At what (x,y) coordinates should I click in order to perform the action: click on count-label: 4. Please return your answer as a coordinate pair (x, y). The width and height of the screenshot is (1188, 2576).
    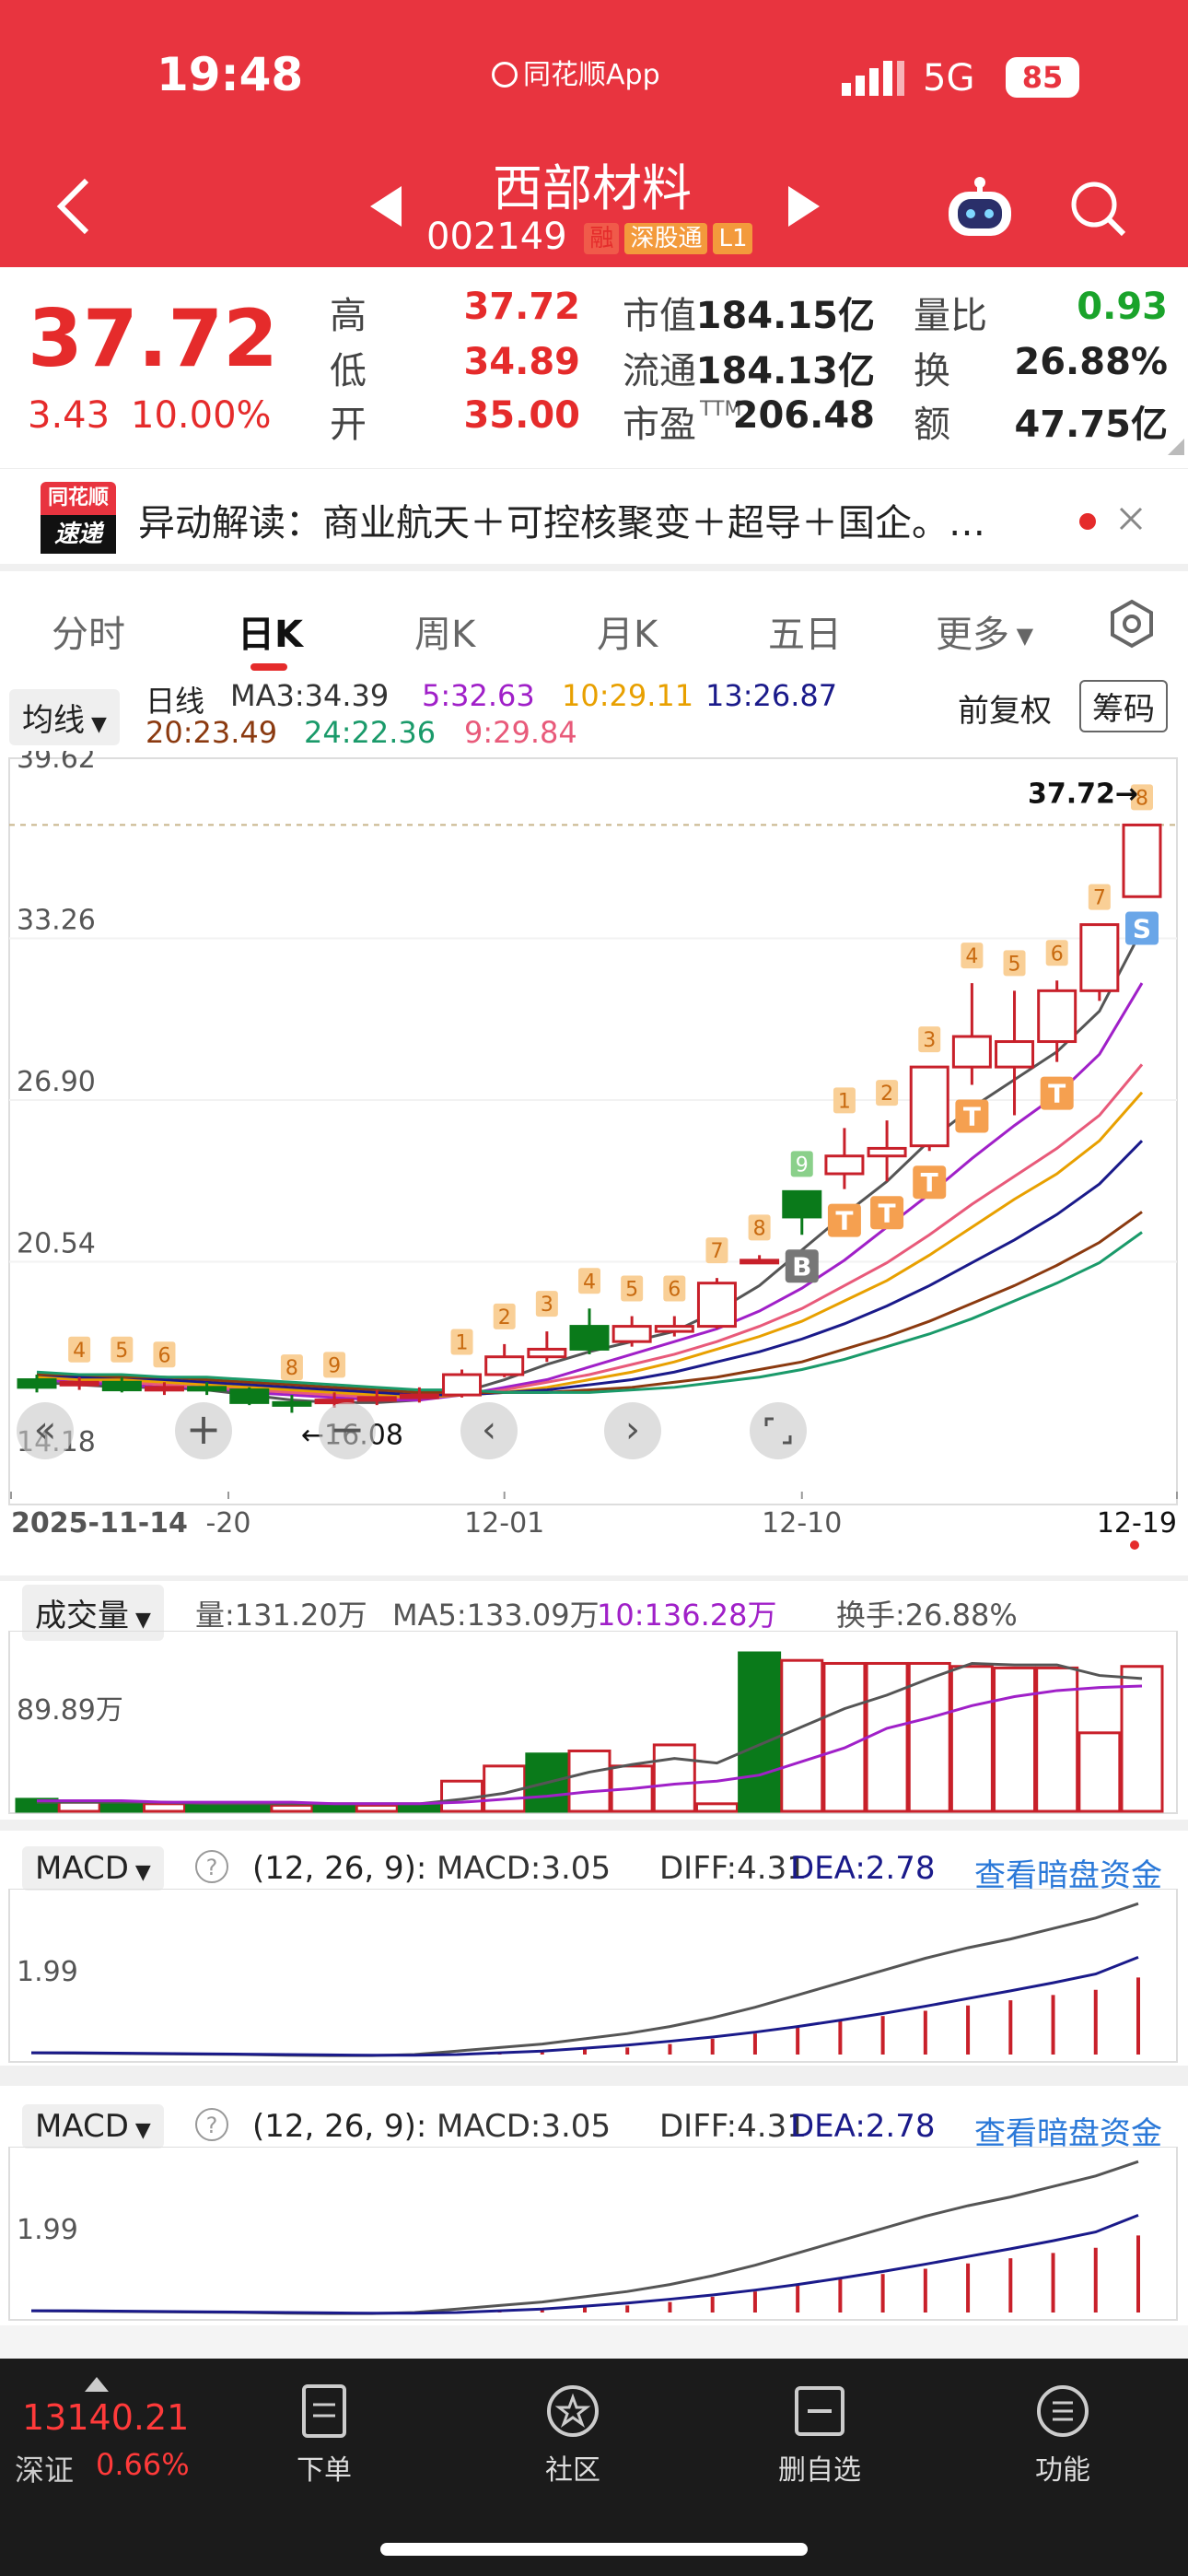
    Looking at the image, I should click on (971, 956).